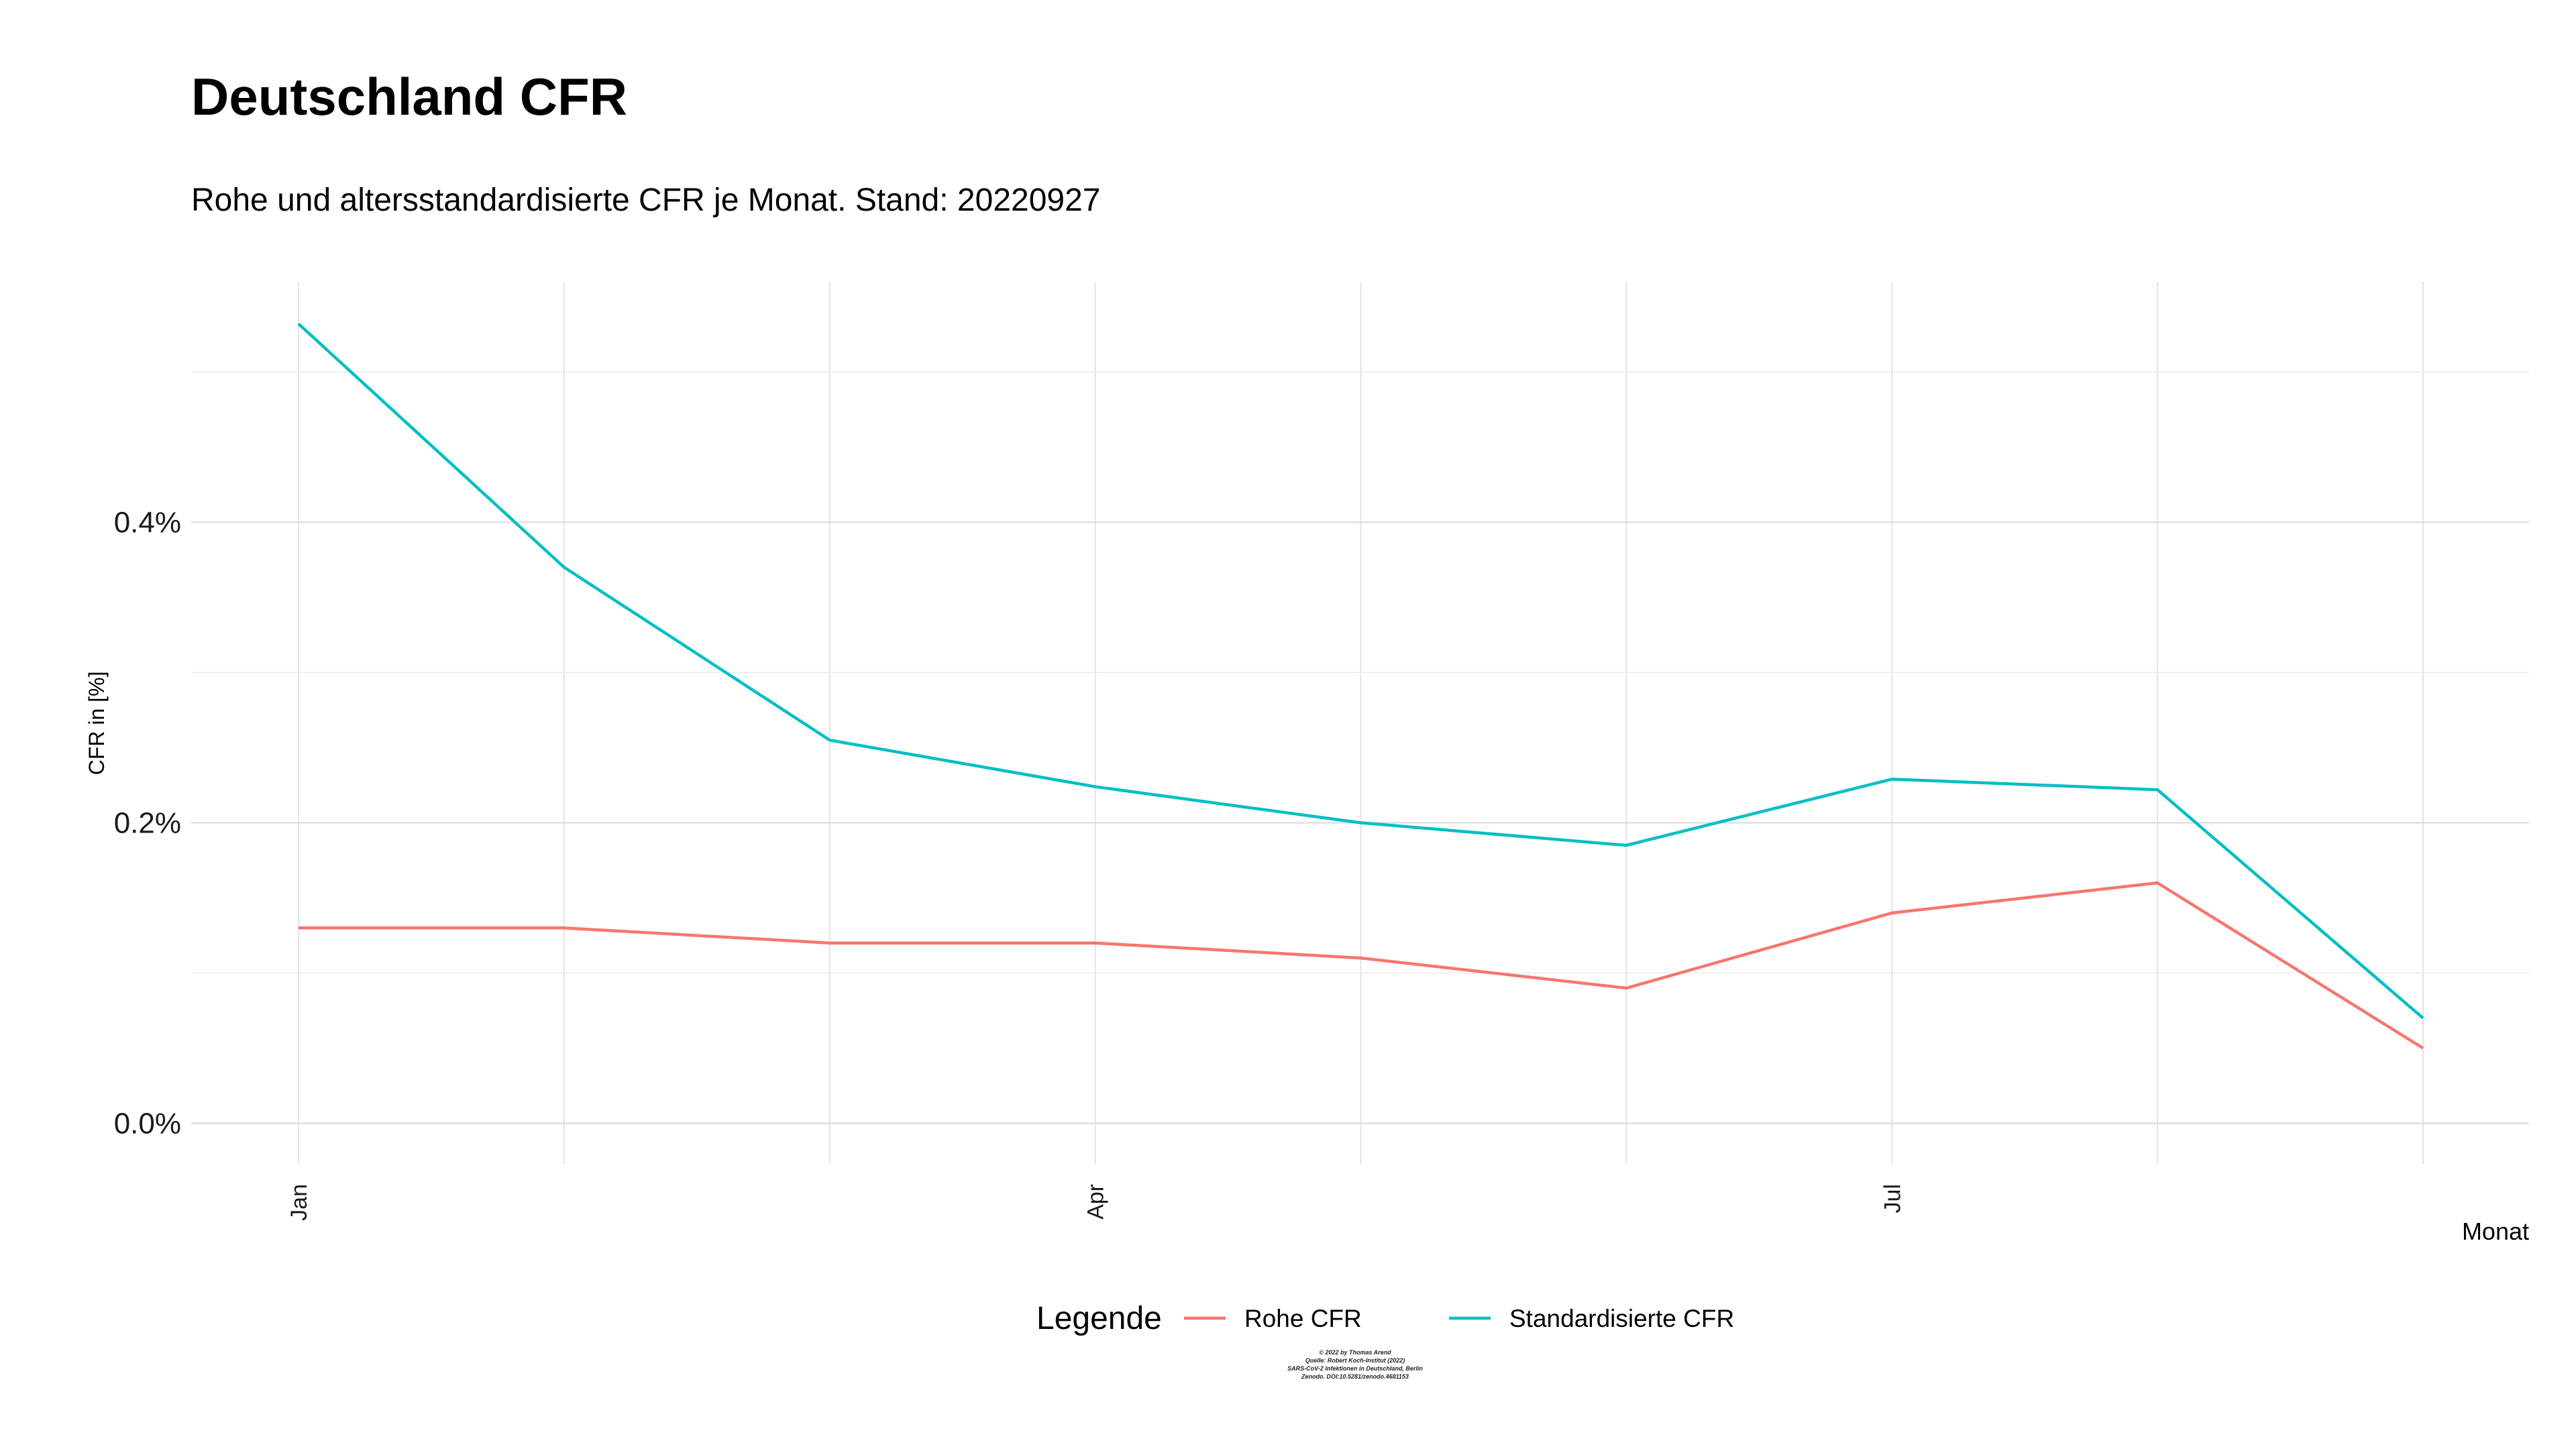 Image resolution: width=2576 pixels, height=1449 pixels. I want to click on y-tick-label: 0.4%, so click(147, 522).